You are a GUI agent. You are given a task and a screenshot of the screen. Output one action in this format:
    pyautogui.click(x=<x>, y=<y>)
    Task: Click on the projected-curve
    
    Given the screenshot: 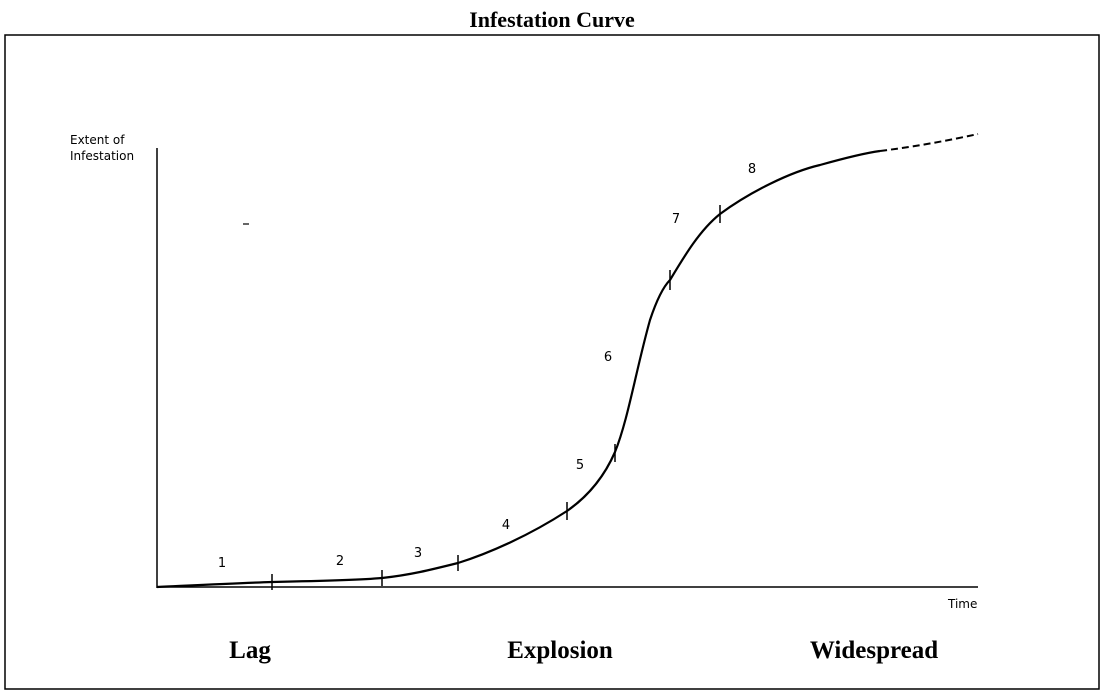 What is the action you would take?
    pyautogui.click(x=929, y=142)
    